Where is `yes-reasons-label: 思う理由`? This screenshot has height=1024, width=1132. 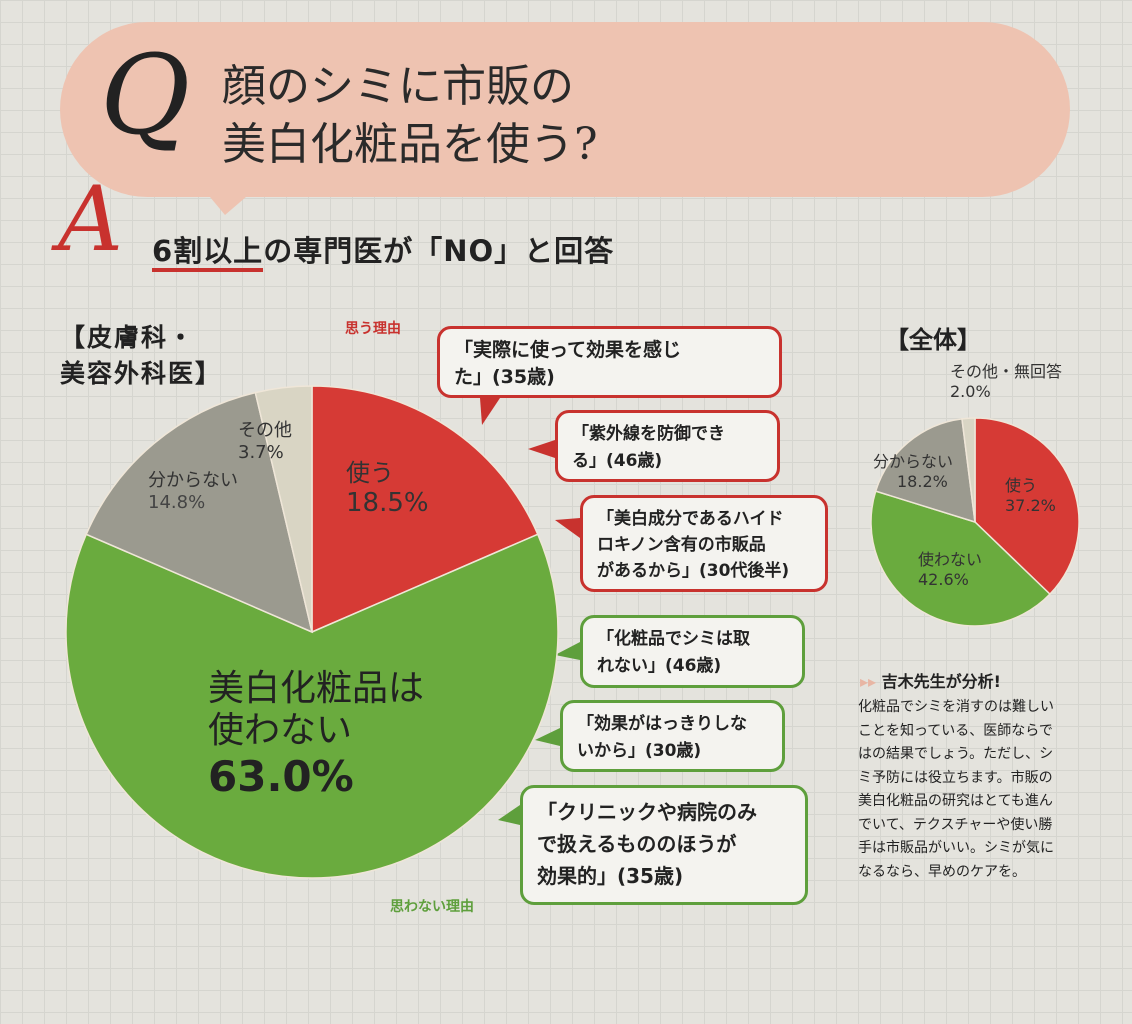
yes-reasons-label: 思う理由 is located at coordinates (373, 329).